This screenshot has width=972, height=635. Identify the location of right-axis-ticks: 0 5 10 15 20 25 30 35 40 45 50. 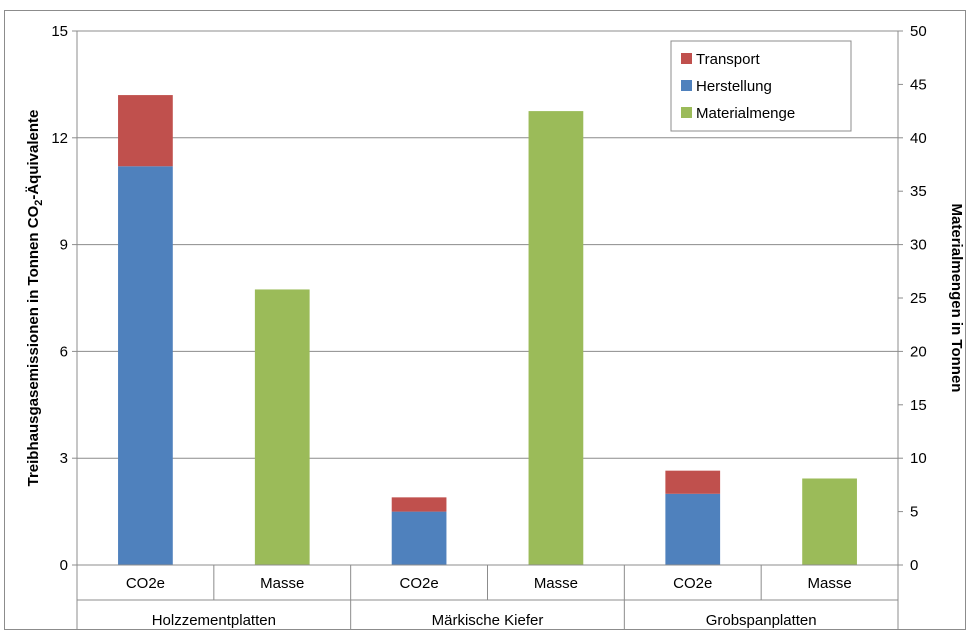
(912, 298).